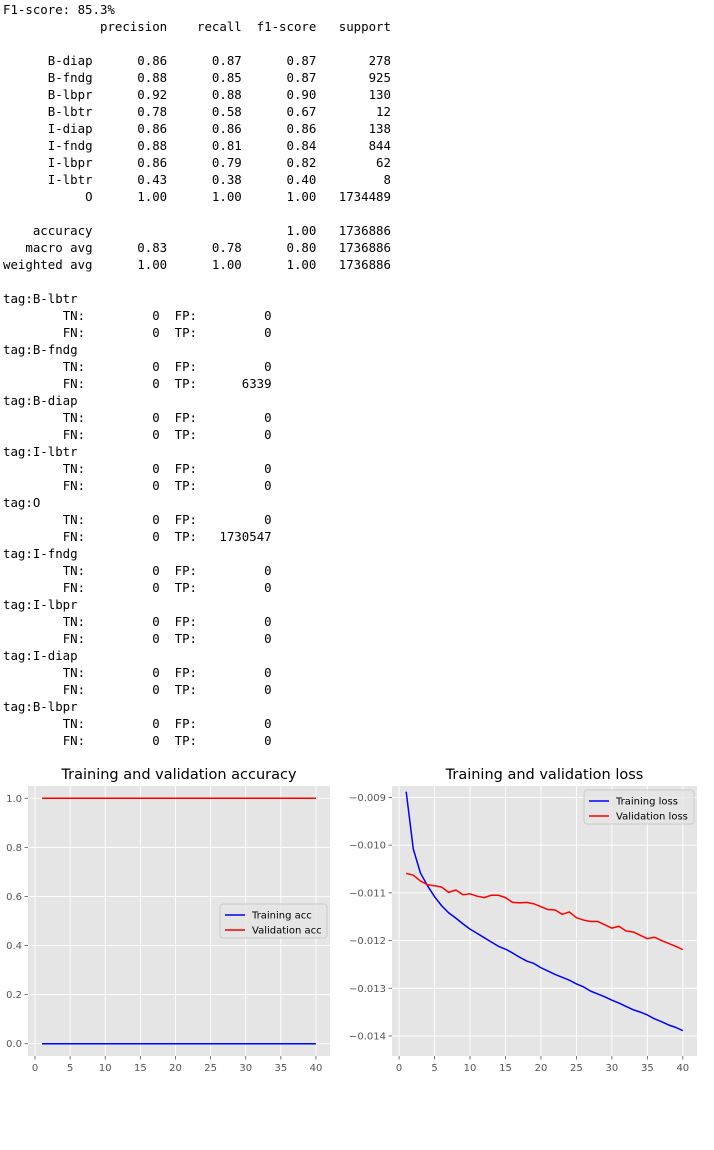 The image size is (714, 1150). I want to click on f1-value: 0.67, so click(301, 111).